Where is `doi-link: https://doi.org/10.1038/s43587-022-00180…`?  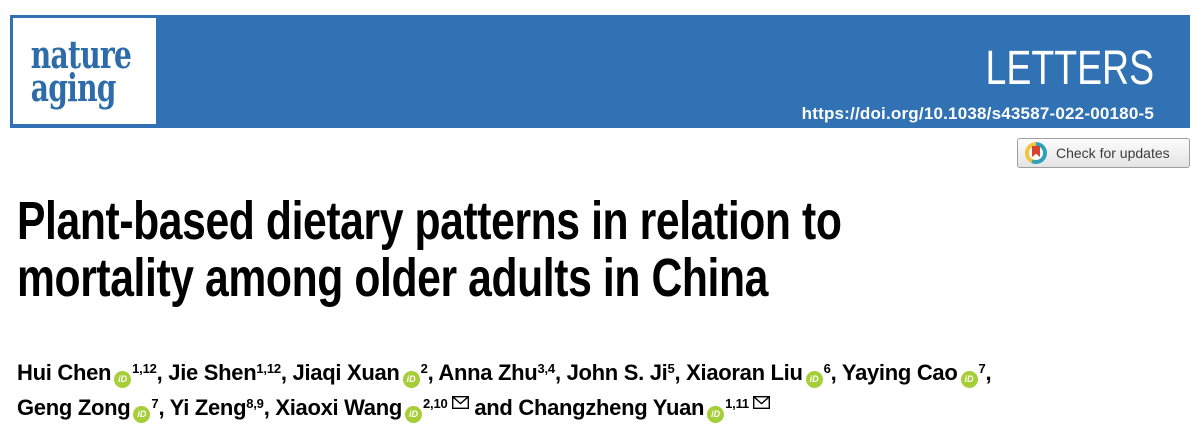
doi-link: https://doi.org/10.1038/s43587-022-00180… is located at coordinates (977, 113).